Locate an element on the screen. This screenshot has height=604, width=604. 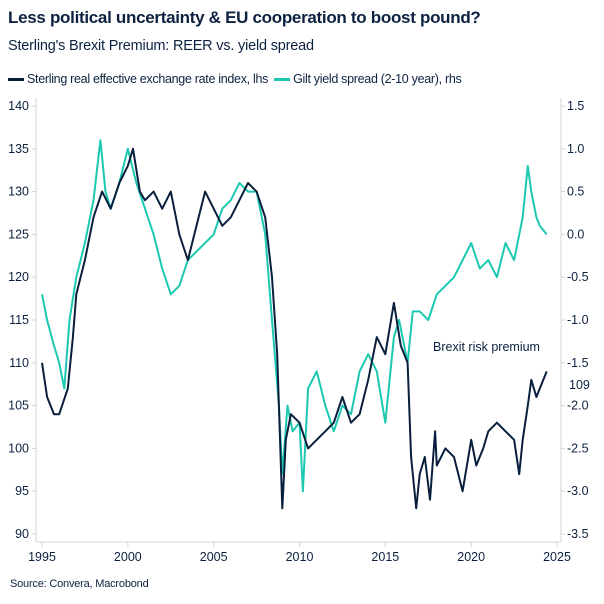
left-tick-label: 110 is located at coordinates (19, 363).